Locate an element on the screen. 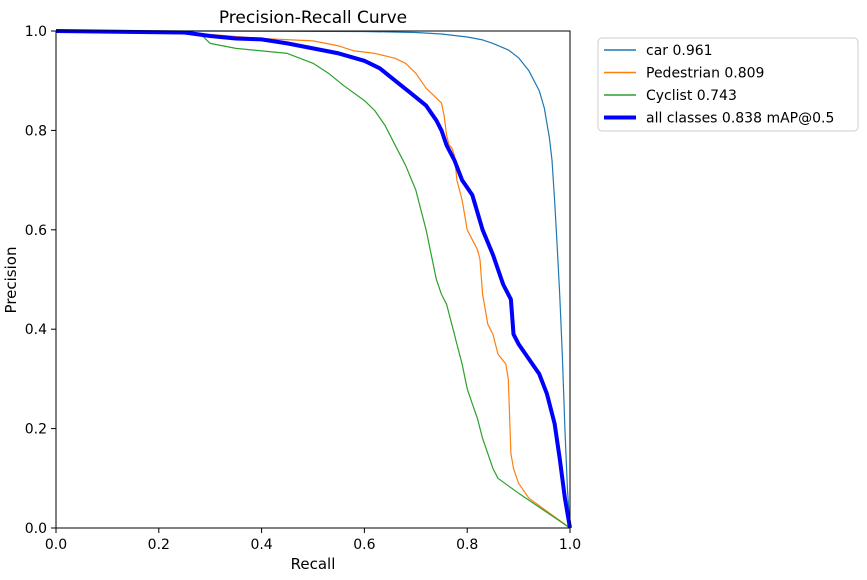 The image size is (867, 580). chart-title: Precision-Recall Curve is located at coordinates (313, 18).